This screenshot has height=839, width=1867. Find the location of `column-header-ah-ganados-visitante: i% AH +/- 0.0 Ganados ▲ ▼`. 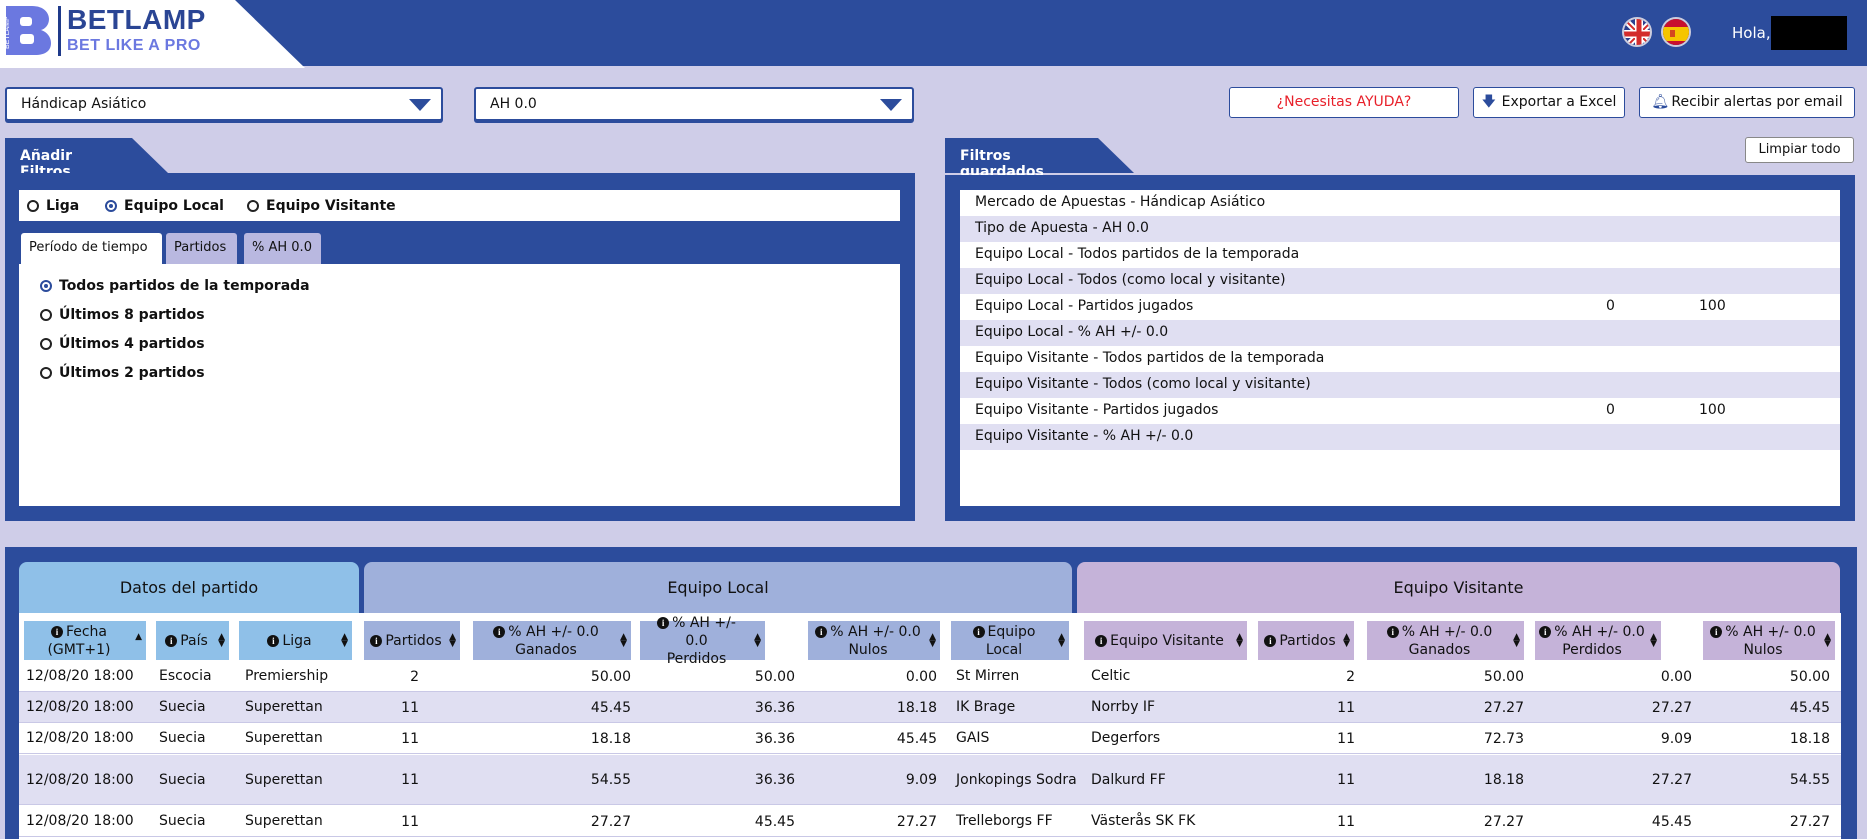

column-header-ah-ganados-visitante: i% AH +/- 0.0 Ganados ▲ ▼ is located at coordinates (1445, 640).